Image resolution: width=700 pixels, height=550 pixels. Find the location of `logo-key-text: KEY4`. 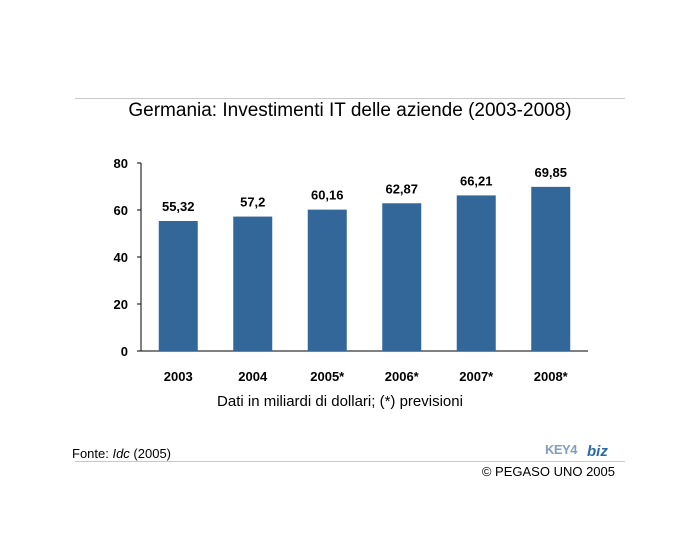

logo-key-text: KEY4 is located at coordinates (561, 449).